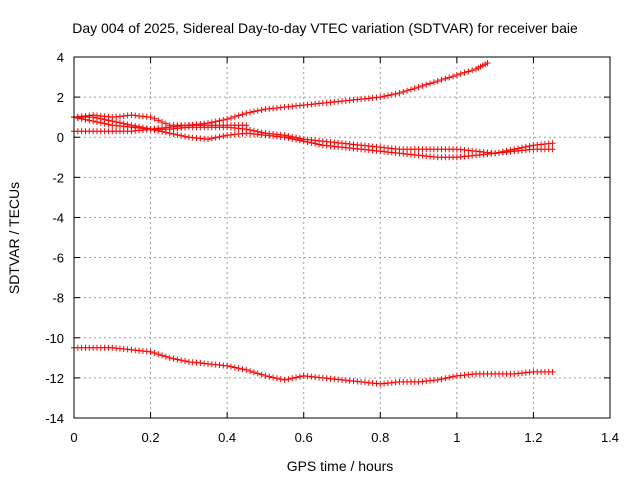 Image resolution: width=640 pixels, height=480 pixels. Describe the element at coordinates (281, 96) in the screenshot. I see `series-satellite-a` at that location.